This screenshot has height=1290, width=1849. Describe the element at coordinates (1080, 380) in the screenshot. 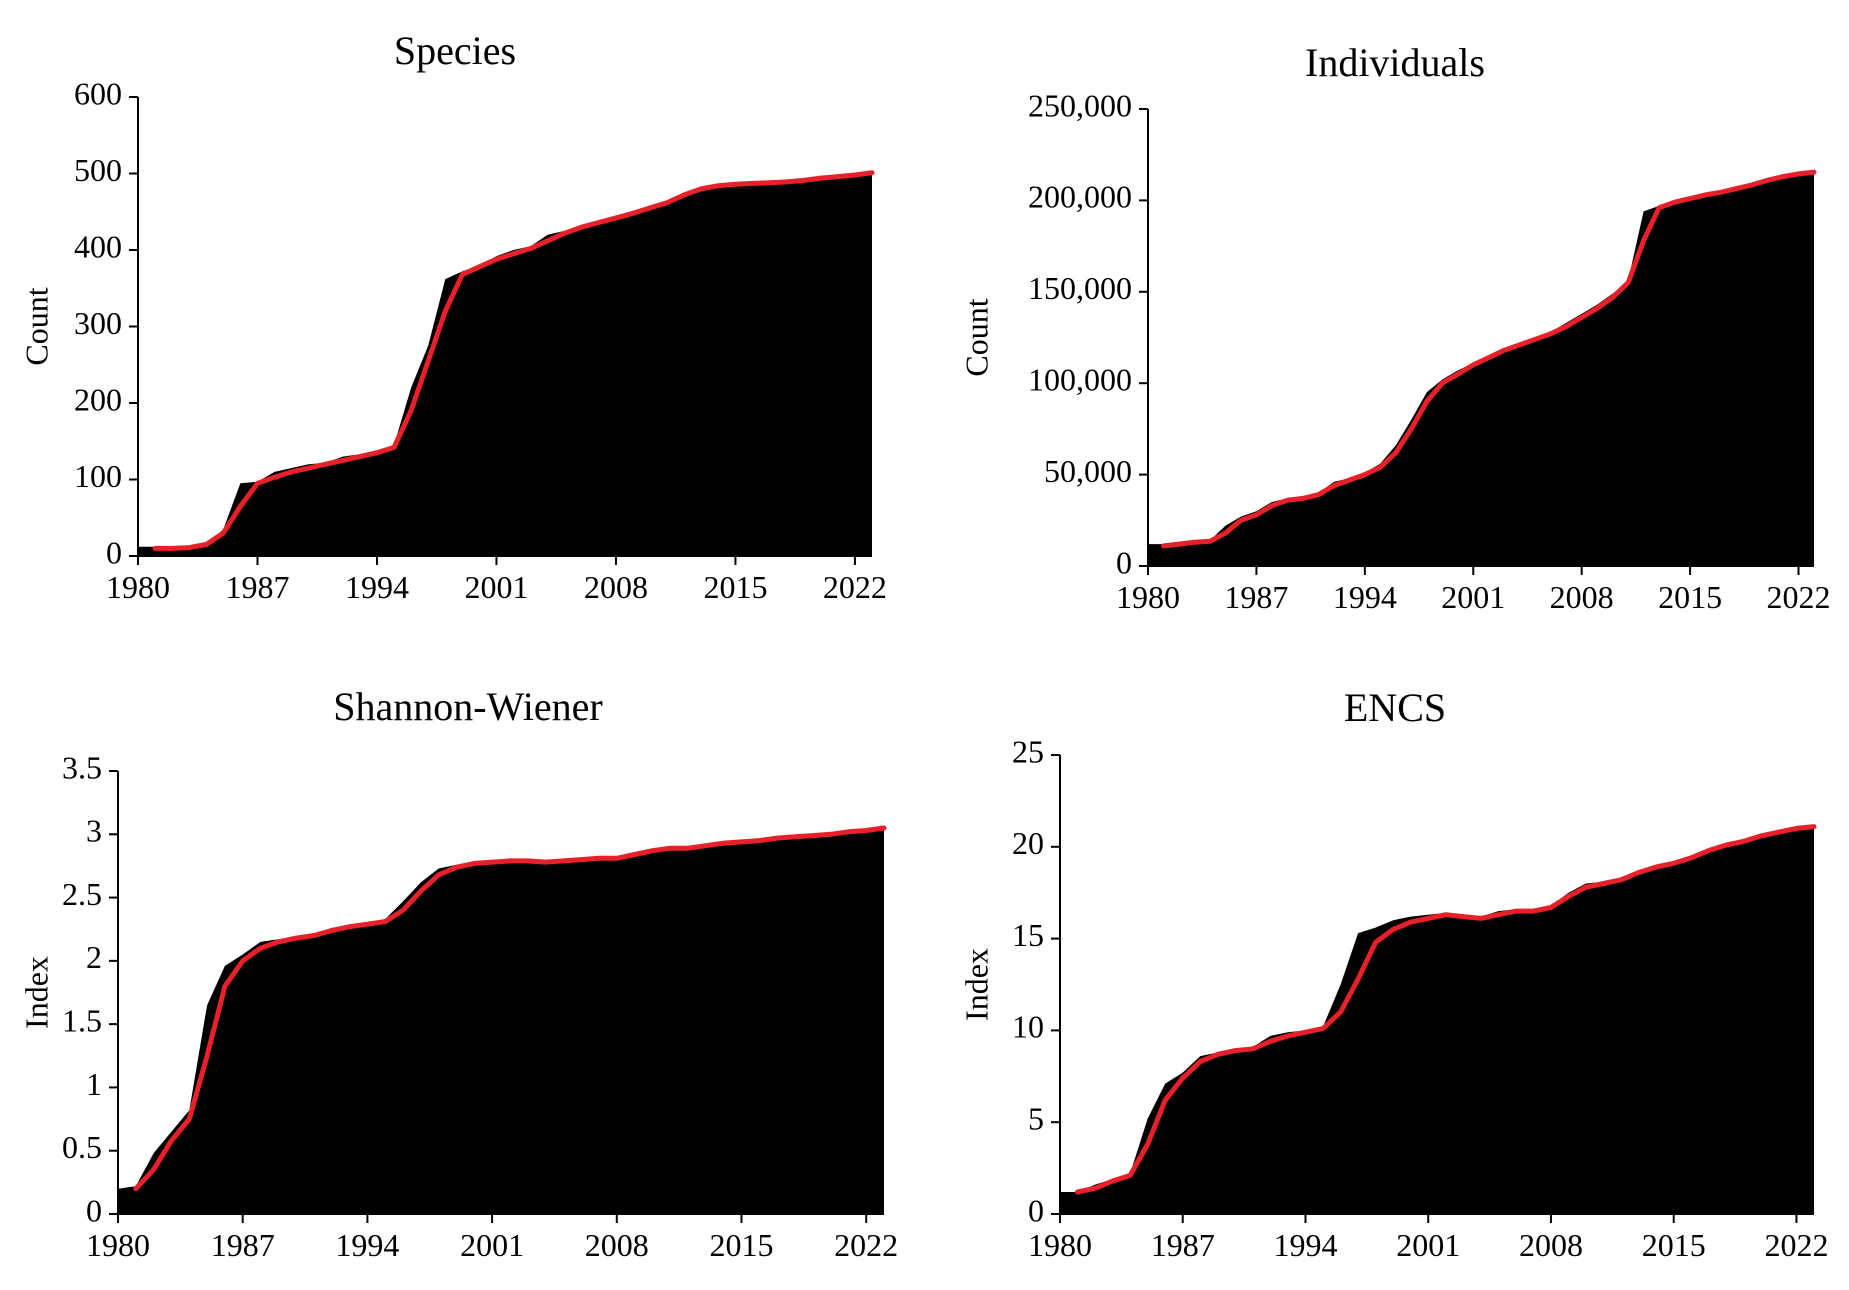

I see `y-tick-label: 100,000` at that location.